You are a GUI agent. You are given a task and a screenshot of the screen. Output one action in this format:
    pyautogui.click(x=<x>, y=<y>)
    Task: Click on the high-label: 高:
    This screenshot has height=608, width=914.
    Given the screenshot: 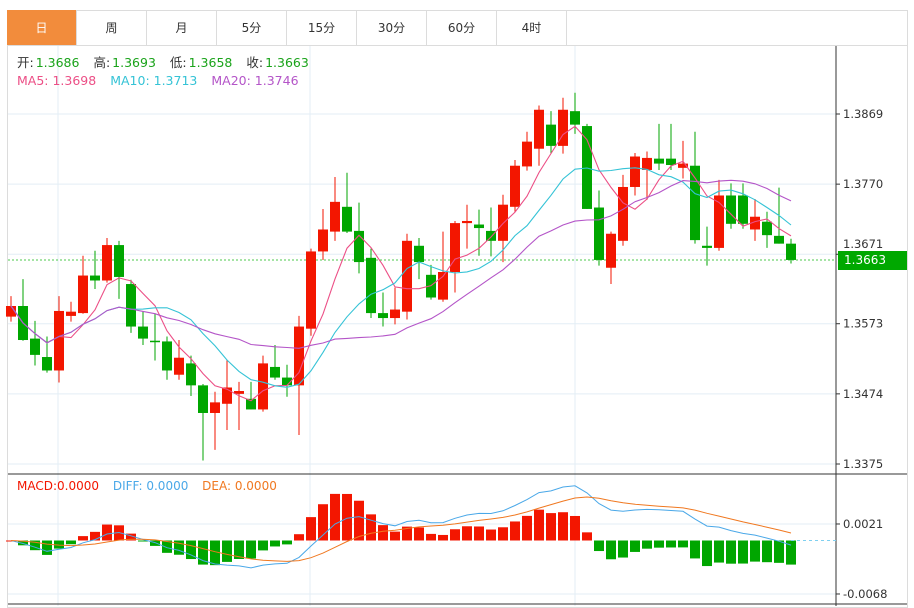 What is the action you would take?
    pyautogui.click(x=102, y=62)
    